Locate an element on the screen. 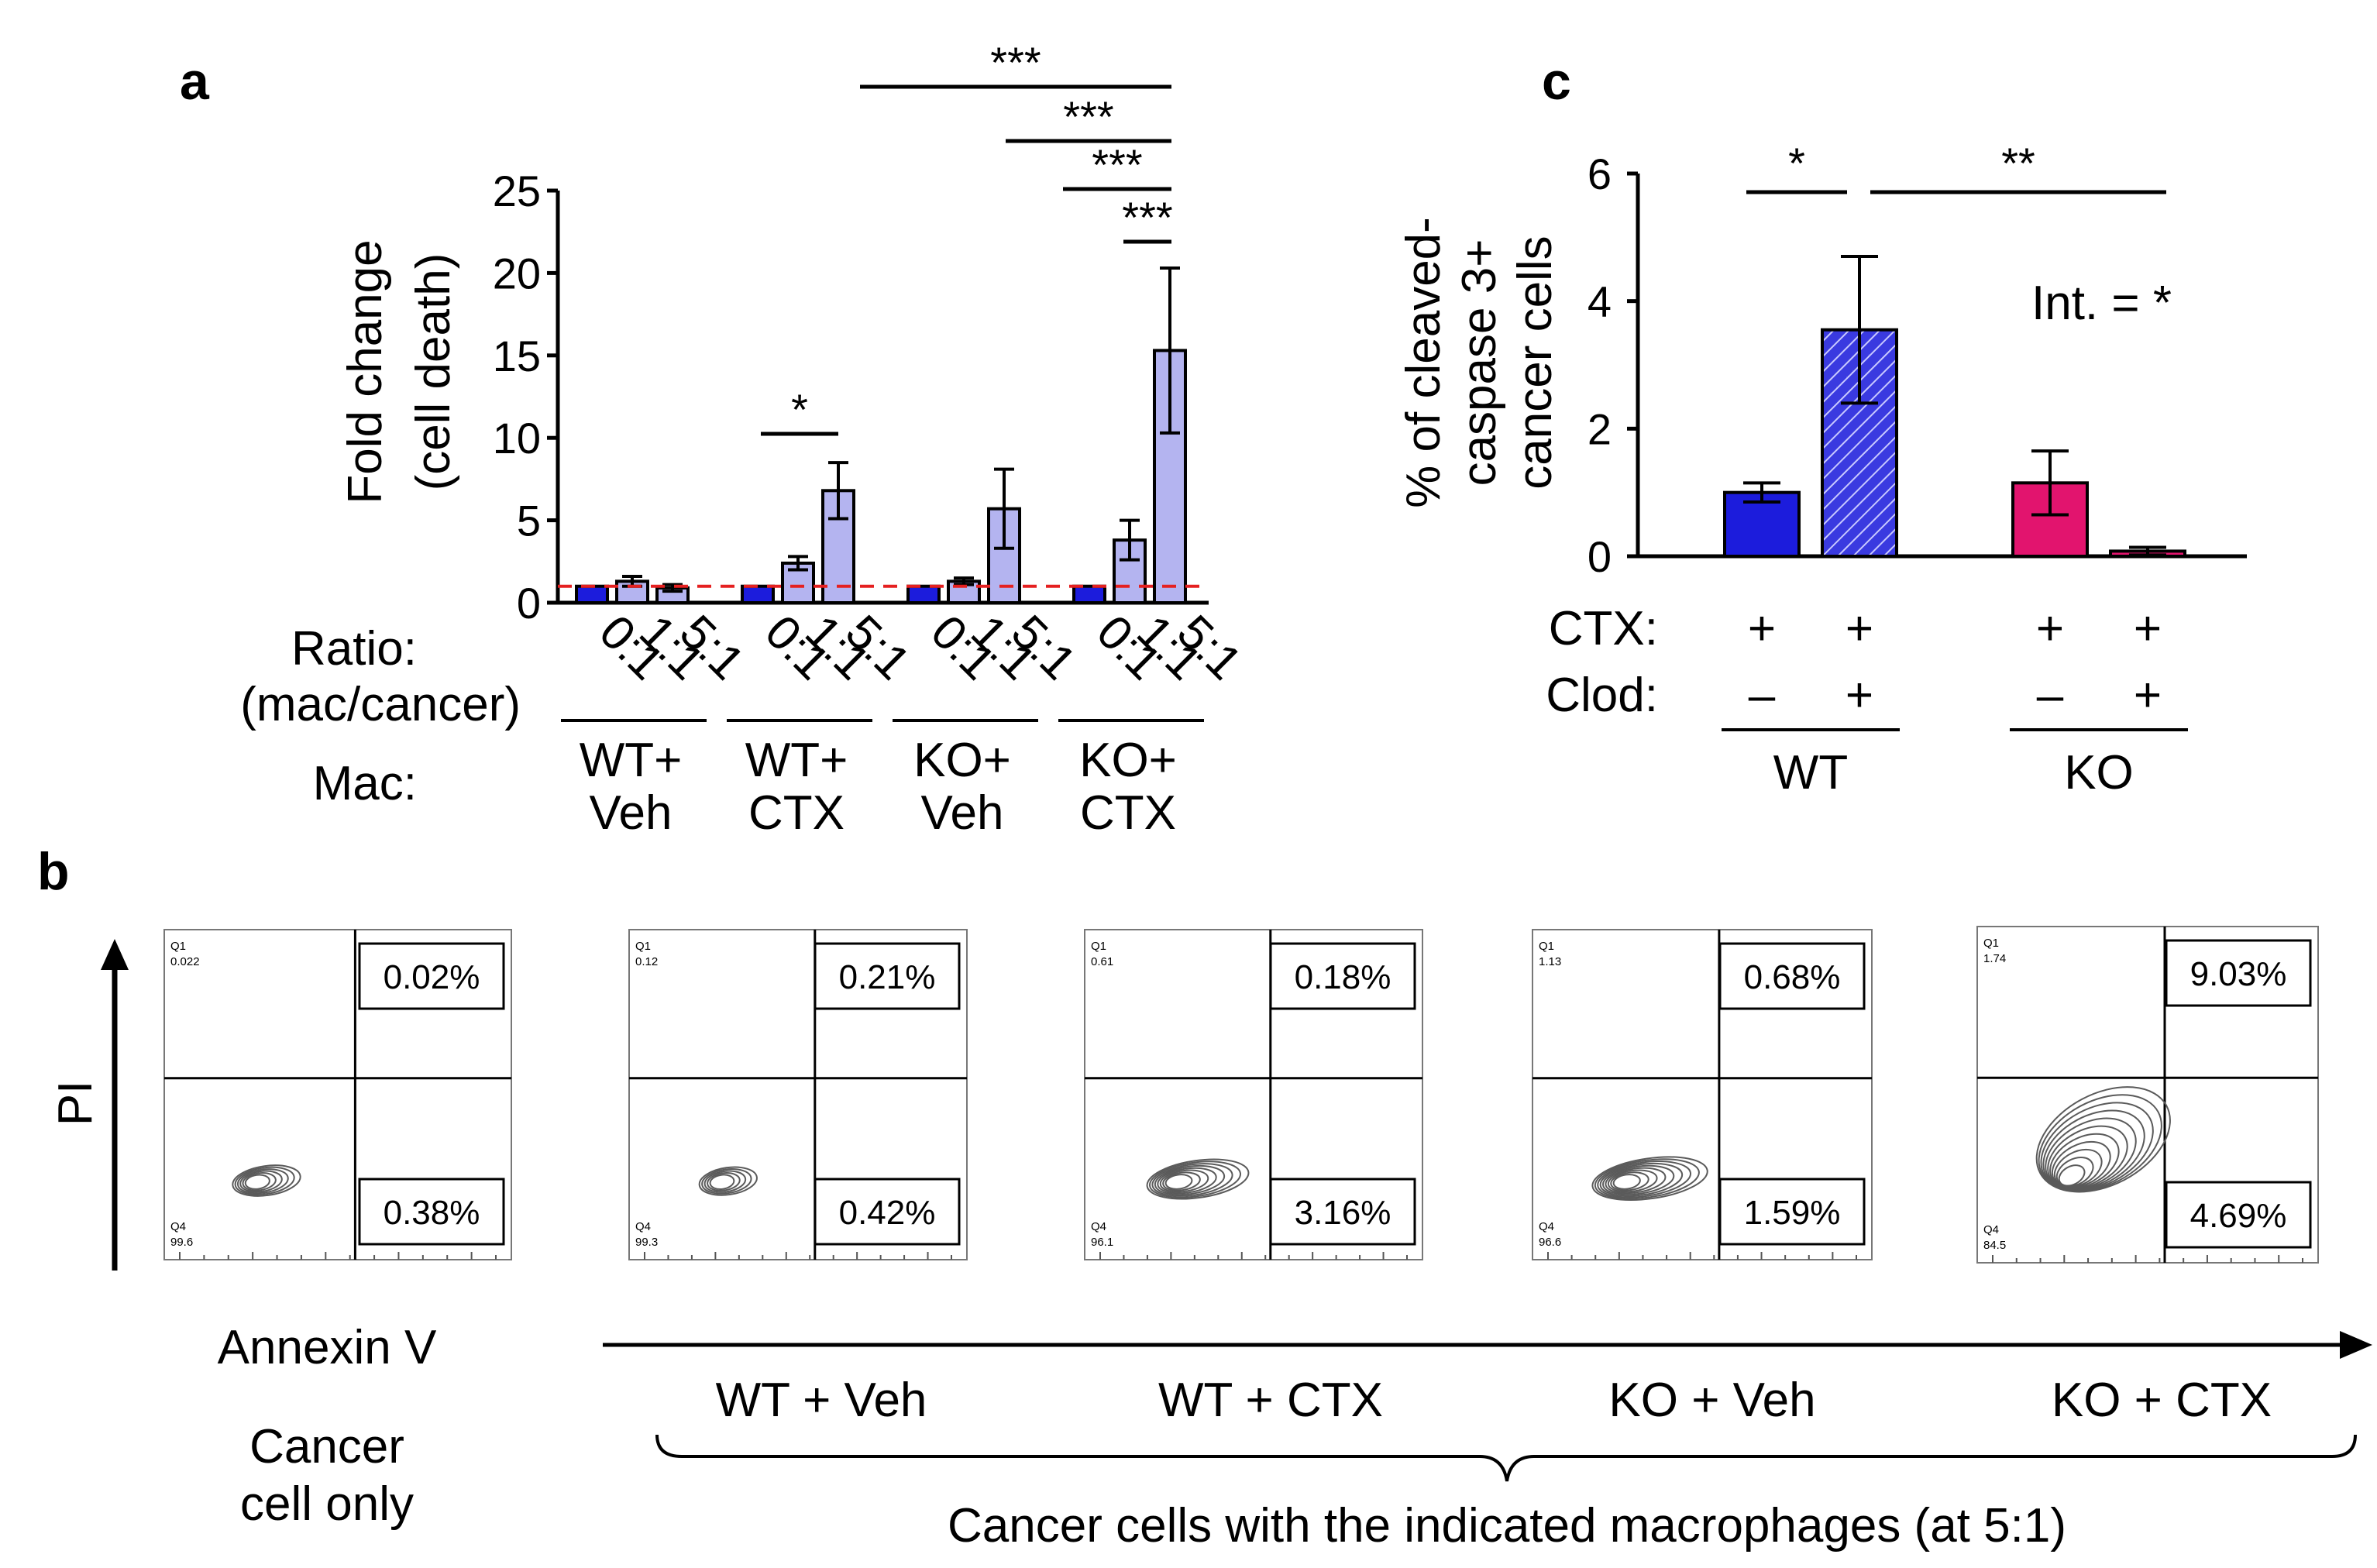 The width and height of the screenshot is (2377, 1568). panel-c-category-labels: + – + + + – + + WT KO is located at coordinates (1955, 700).